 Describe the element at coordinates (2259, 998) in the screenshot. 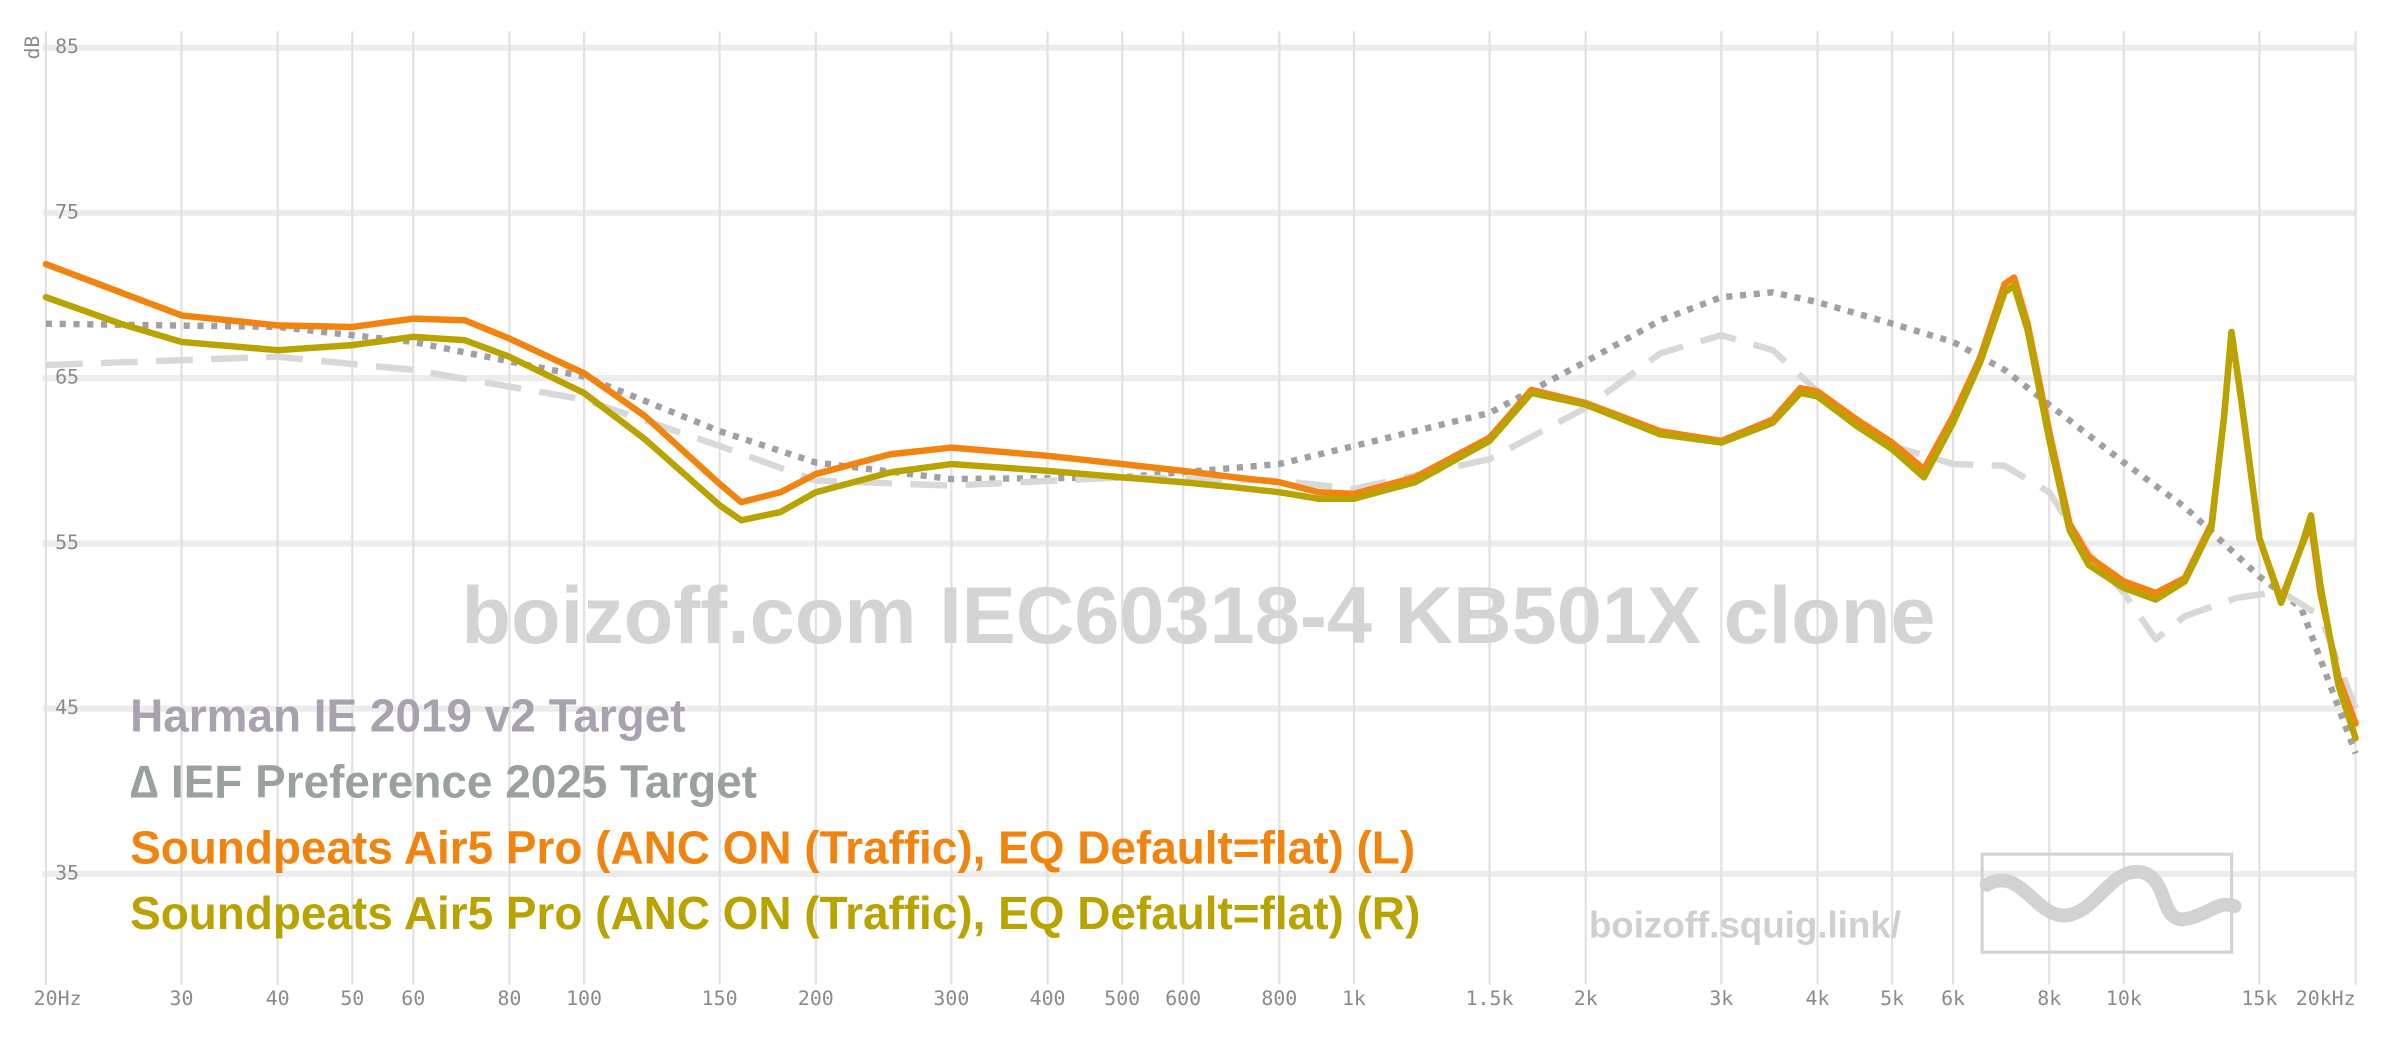

I see `x-tick-label: 15k` at that location.